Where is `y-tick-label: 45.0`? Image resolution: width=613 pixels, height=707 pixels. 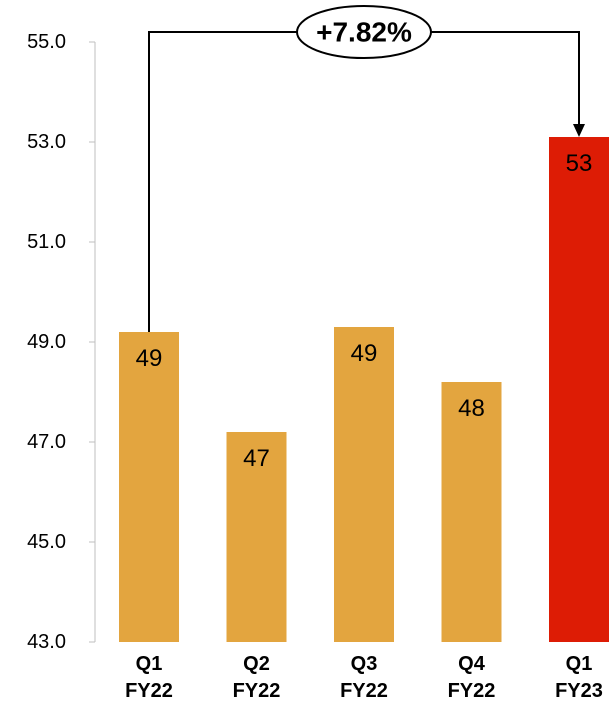
y-tick-label: 45.0 is located at coordinates (46, 542).